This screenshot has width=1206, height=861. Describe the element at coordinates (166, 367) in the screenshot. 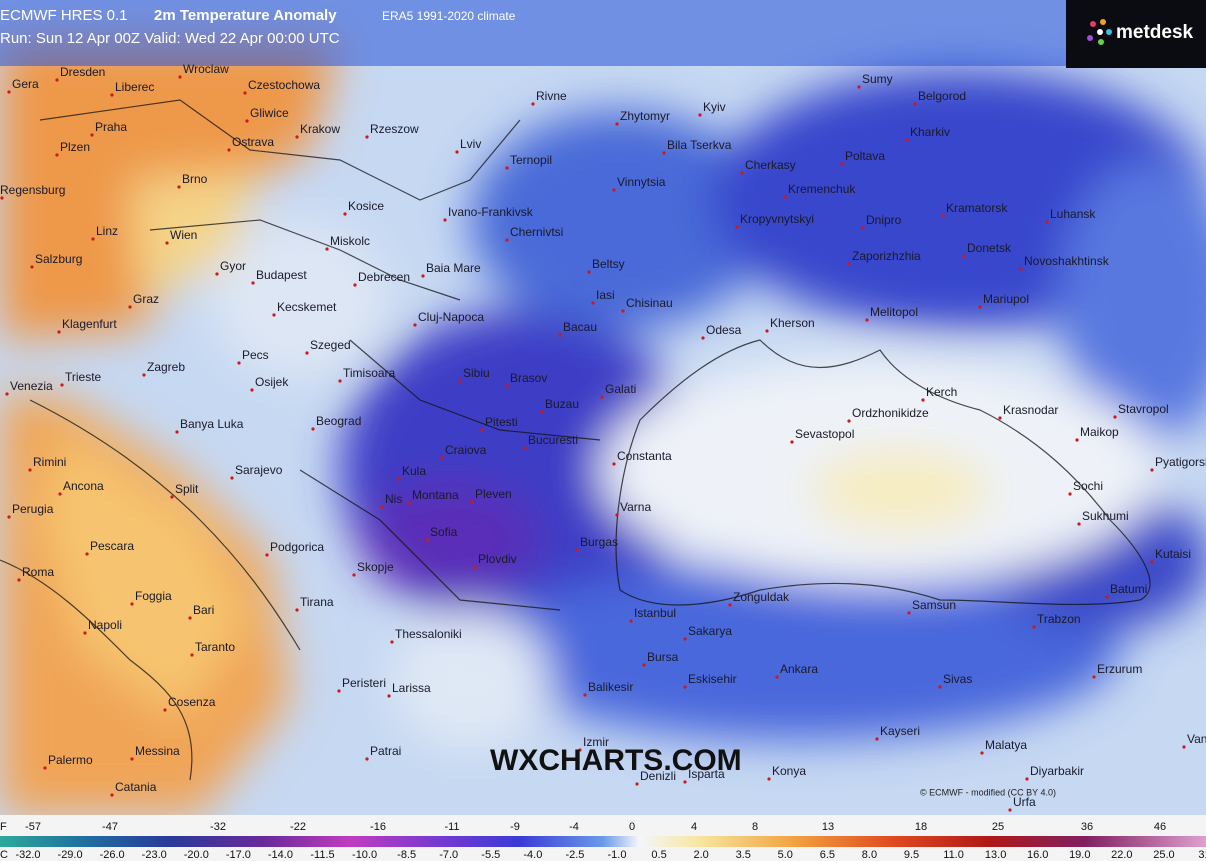

I see `city-label: Zagreb` at that location.